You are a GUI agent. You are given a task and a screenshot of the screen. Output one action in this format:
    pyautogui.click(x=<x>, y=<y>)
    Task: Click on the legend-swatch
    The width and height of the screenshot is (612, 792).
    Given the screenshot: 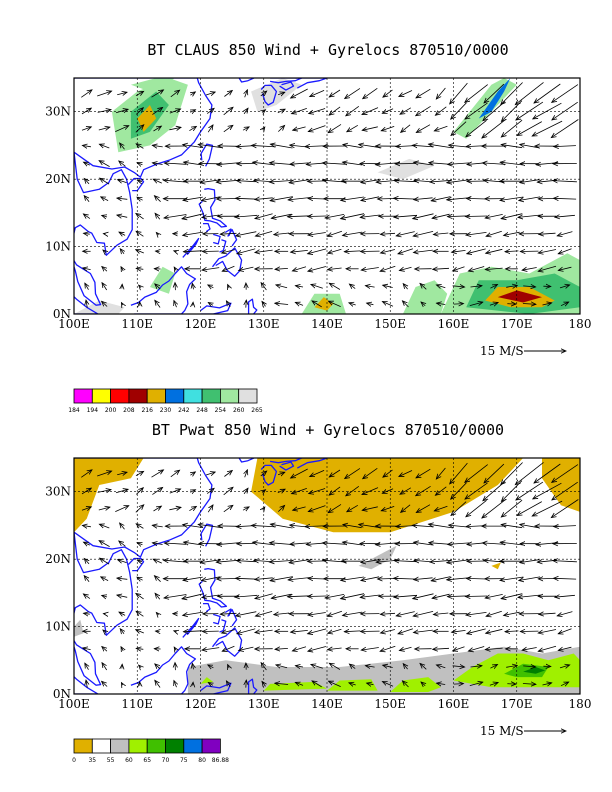 What is the action you would take?
    pyautogui.click(x=193, y=746)
    